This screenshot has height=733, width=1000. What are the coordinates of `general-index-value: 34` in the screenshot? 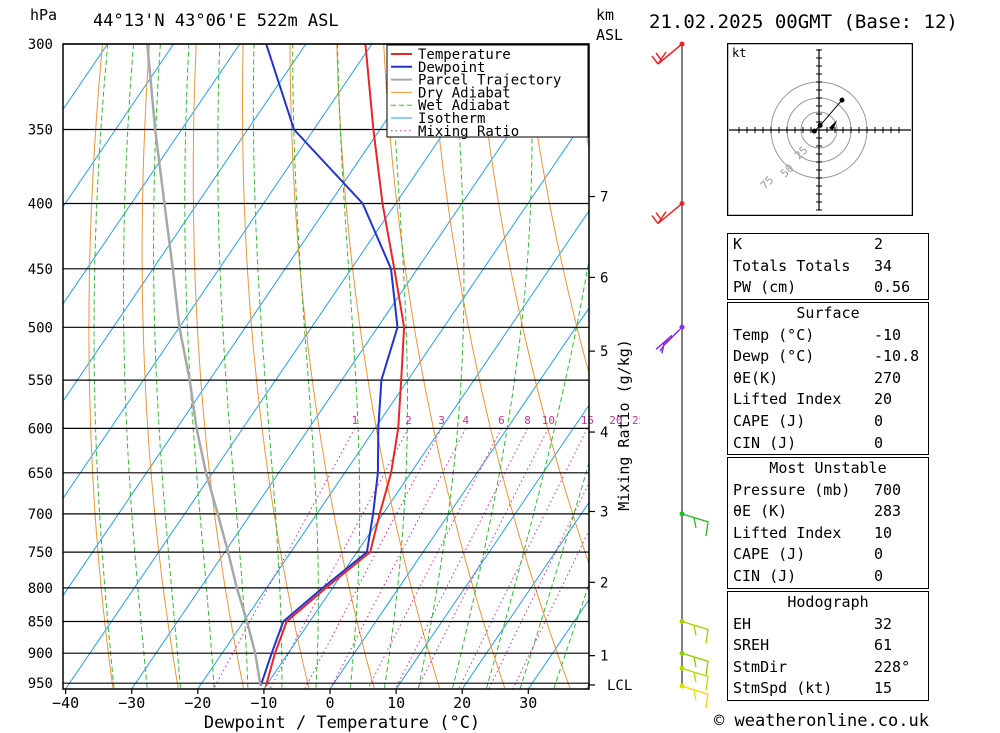 It's located at (883, 265).